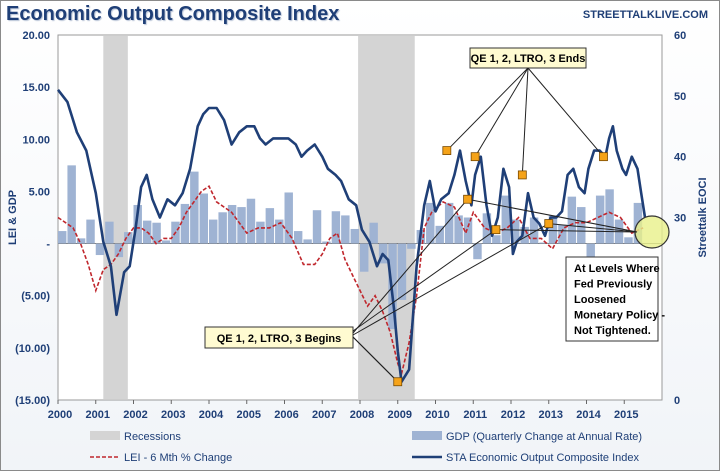 This screenshot has width=720, height=471. I want to click on qe-ends-label: QE 1, 2, LTRO, 3 Ends, so click(528, 59).